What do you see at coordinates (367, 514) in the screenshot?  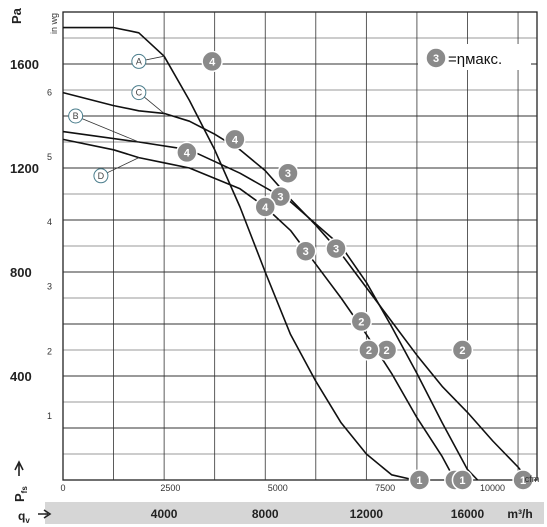 I see `m3h-tick-label: 12000` at bounding box center [367, 514].